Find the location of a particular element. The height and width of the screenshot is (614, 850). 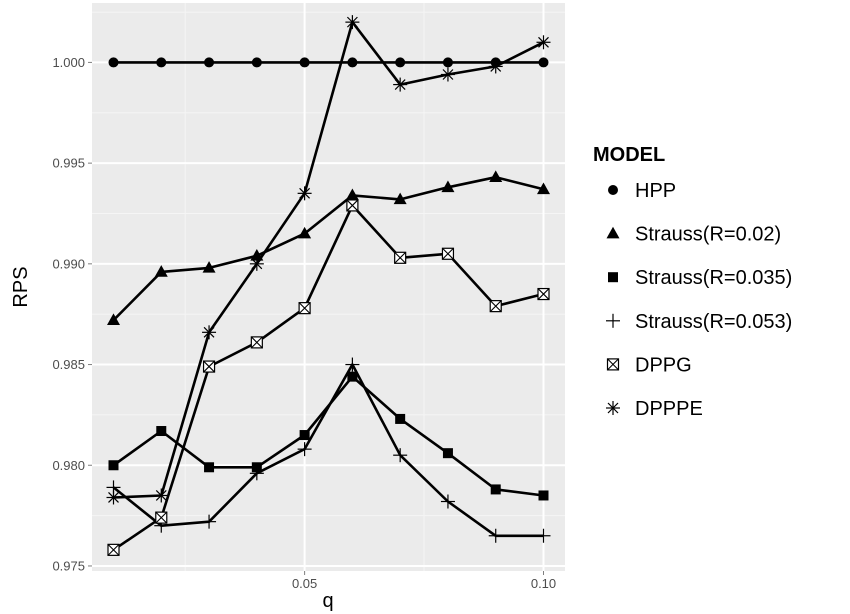

y-tick-label: 0.995 is located at coordinates (68, 163).